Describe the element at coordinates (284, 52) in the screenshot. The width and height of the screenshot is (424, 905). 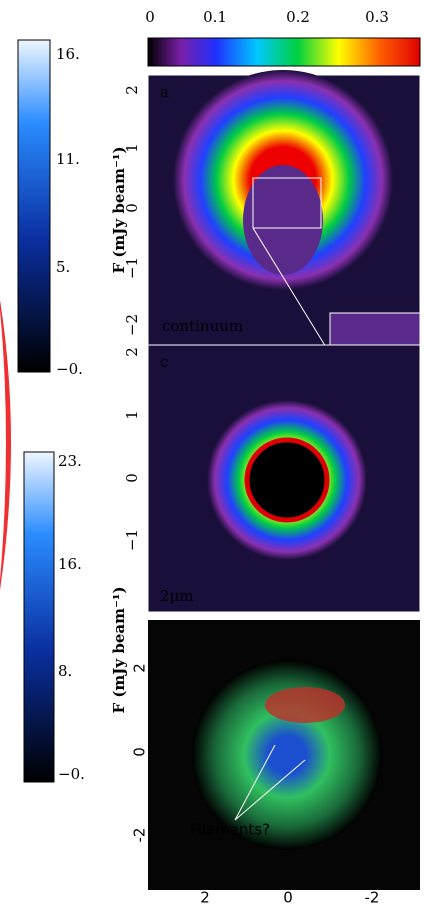
I see `top-colorbar` at that location.